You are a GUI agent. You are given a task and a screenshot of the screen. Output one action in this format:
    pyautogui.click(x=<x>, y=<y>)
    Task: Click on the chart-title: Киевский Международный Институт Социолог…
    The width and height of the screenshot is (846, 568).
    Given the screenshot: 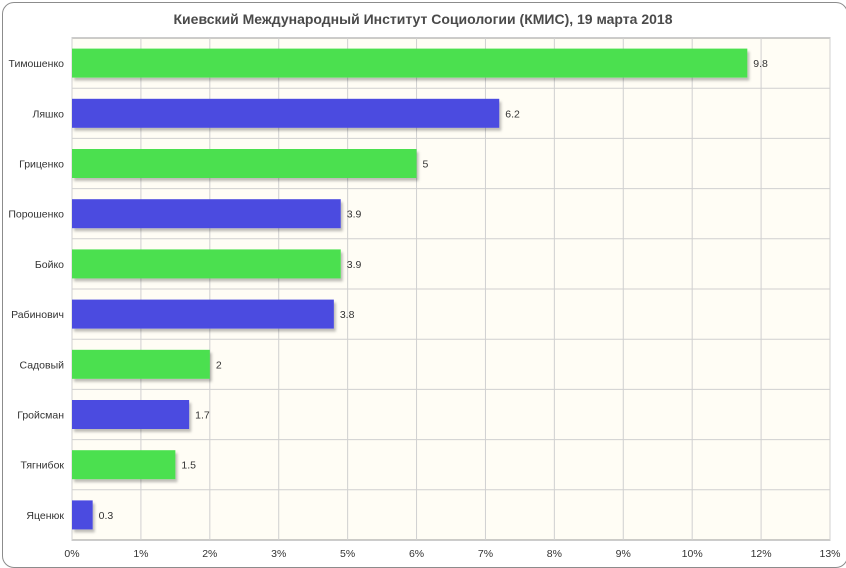 What is the action you would take?
    pyautogui.click(x=423, y=19)
    